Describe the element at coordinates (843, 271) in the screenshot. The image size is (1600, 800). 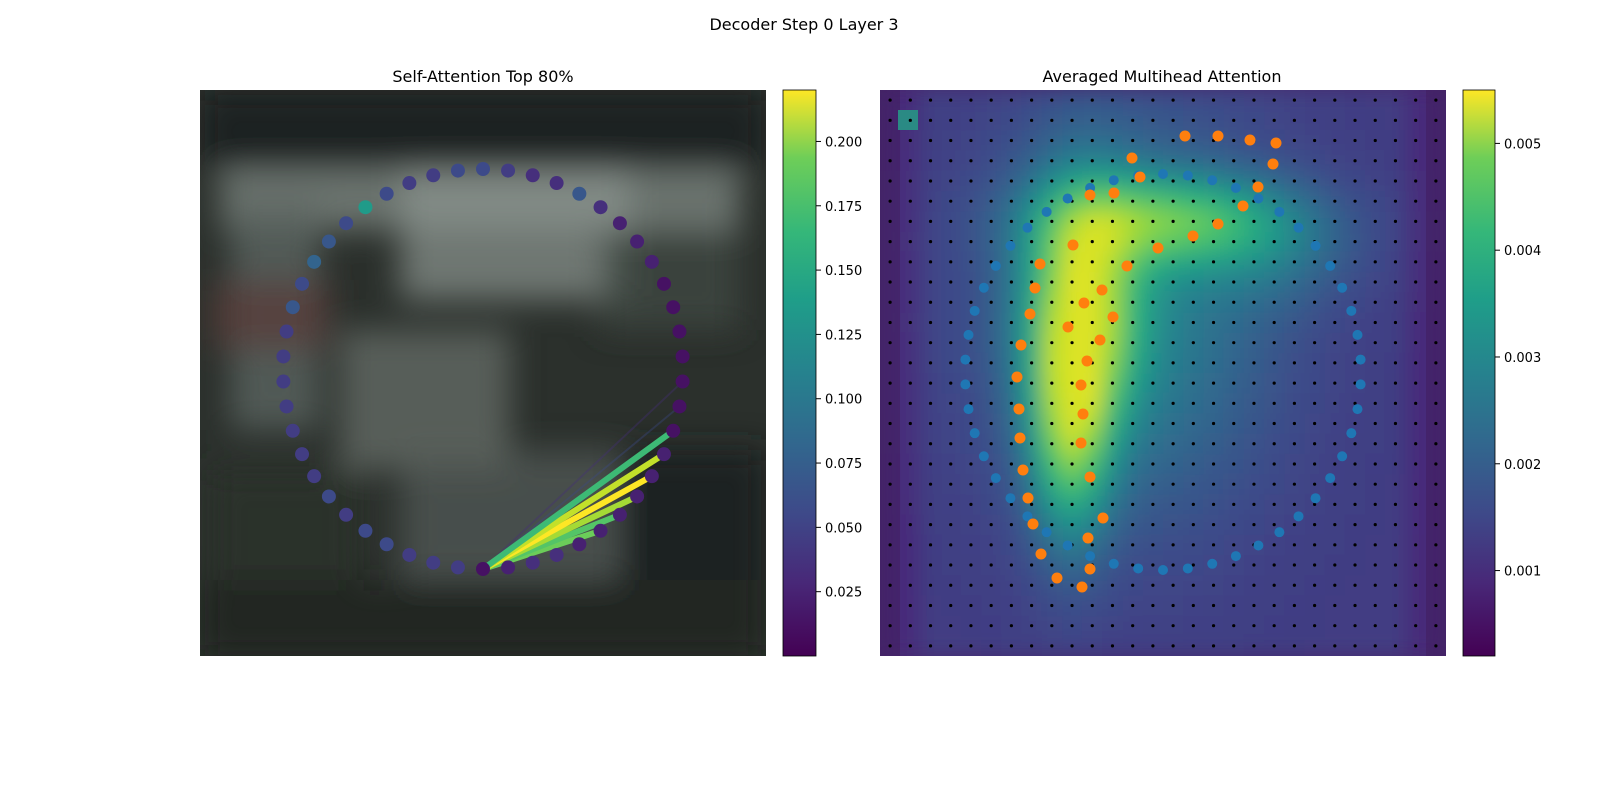
I see `colorbar-tick-label: 0.150` at that location.